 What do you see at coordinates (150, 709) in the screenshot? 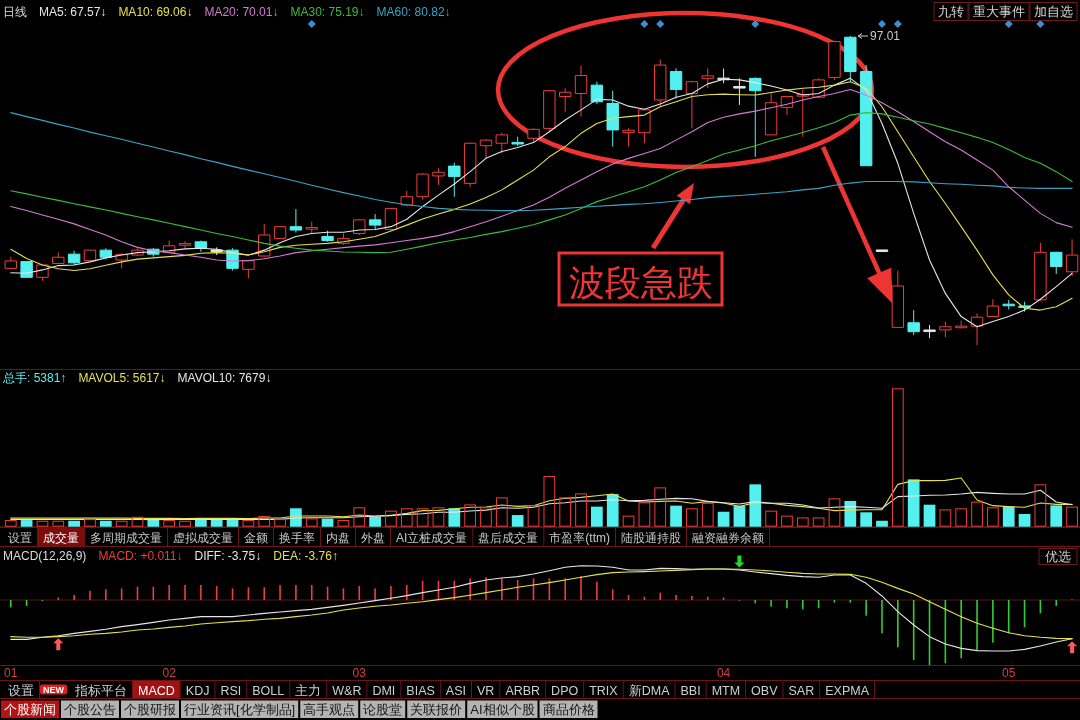
I see `text: 个股研报` at bounding box center [150, 709].